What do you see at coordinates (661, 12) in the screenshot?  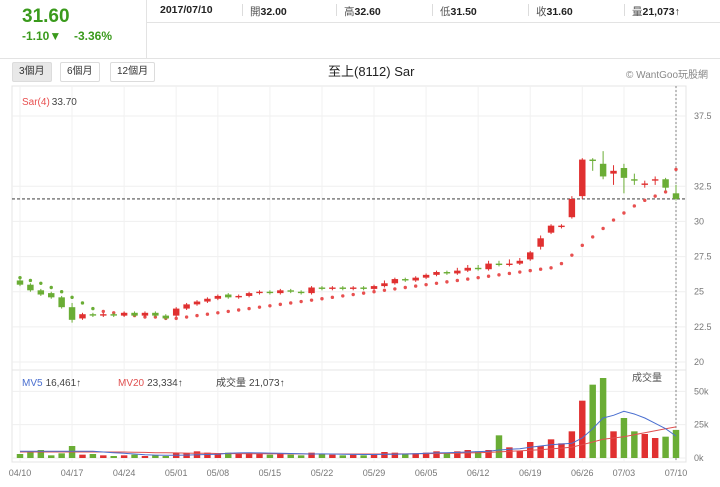 I see `volume-value: 21,073↑` at bounding box center [661, 12].